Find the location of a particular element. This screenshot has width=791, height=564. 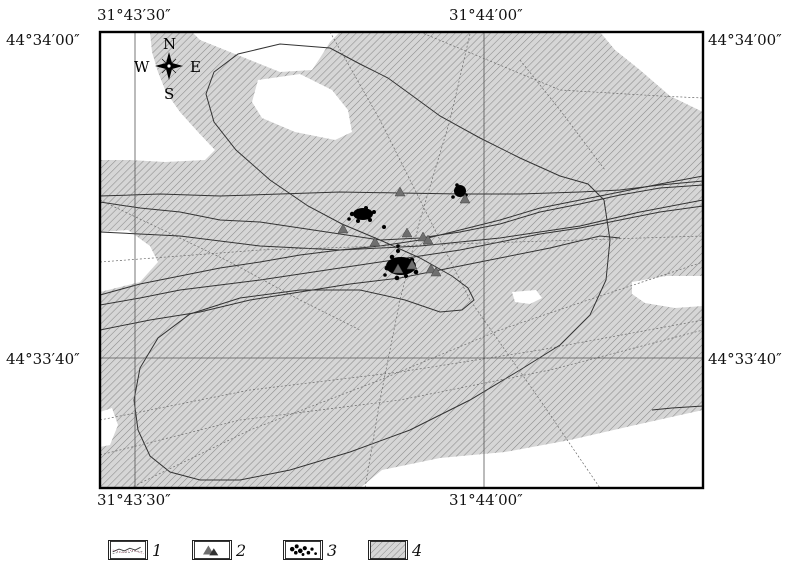

compass-n: N is located at coordinates (169, 44).